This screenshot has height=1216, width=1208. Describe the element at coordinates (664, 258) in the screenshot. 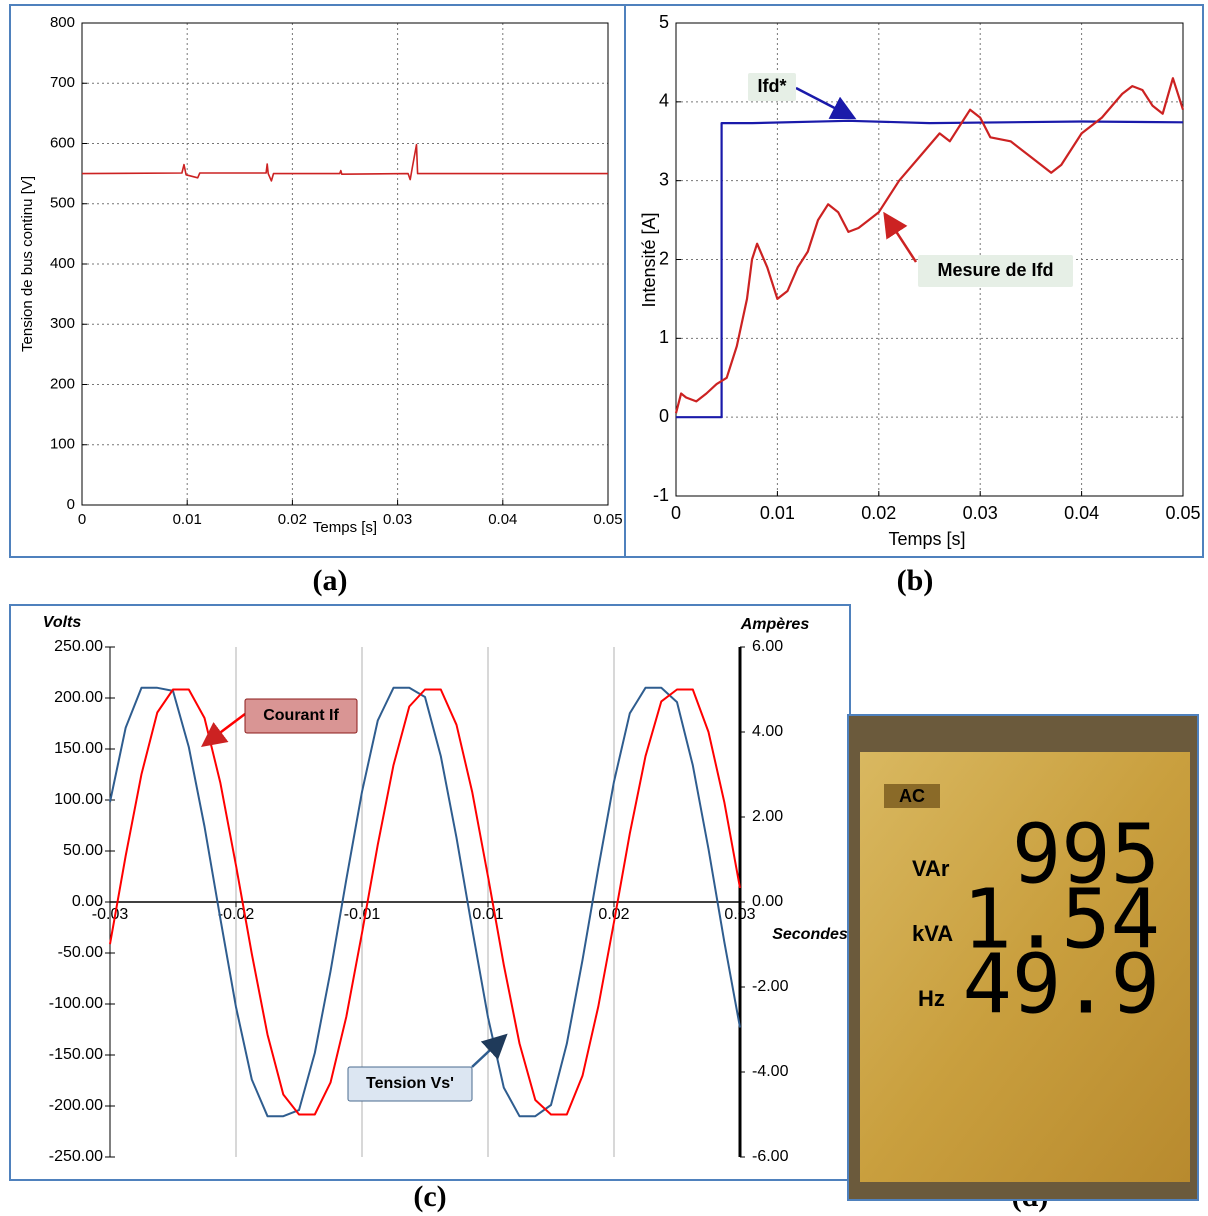

I see `y-tick-label: 2` at that location.